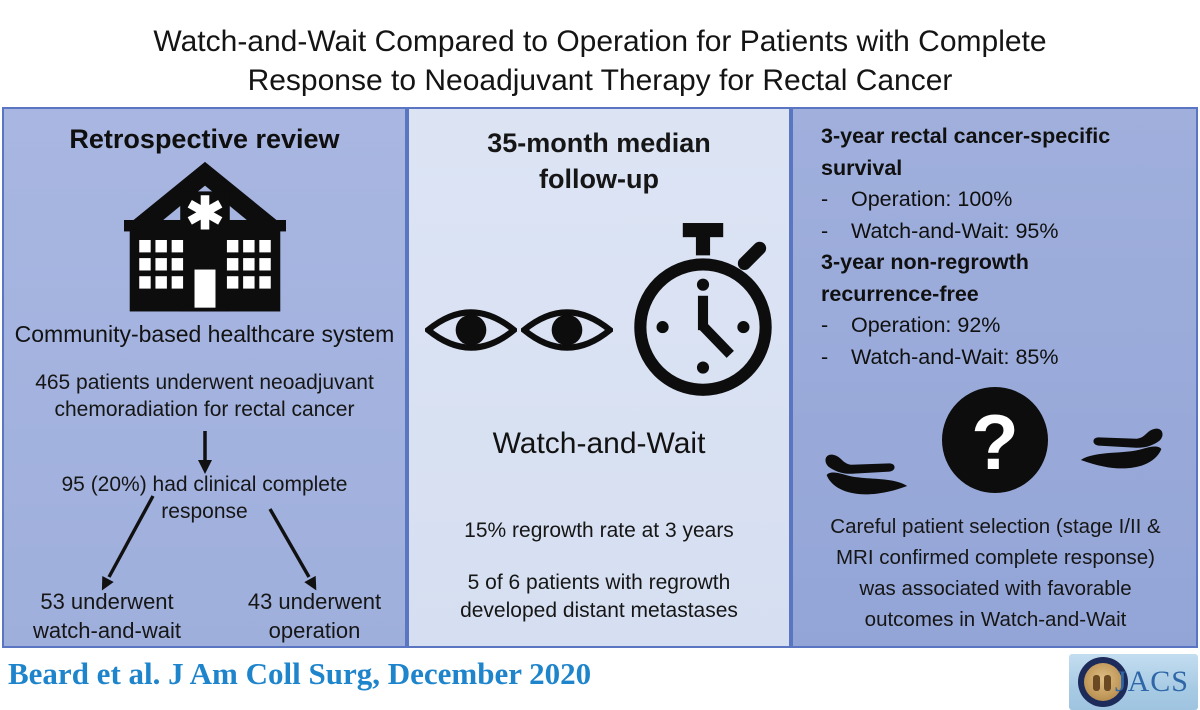 This screenshot has width=1200, height=710. Describe the element at coordinates (209, 543) in the screenshot. I see `branch-arrows` at that location.